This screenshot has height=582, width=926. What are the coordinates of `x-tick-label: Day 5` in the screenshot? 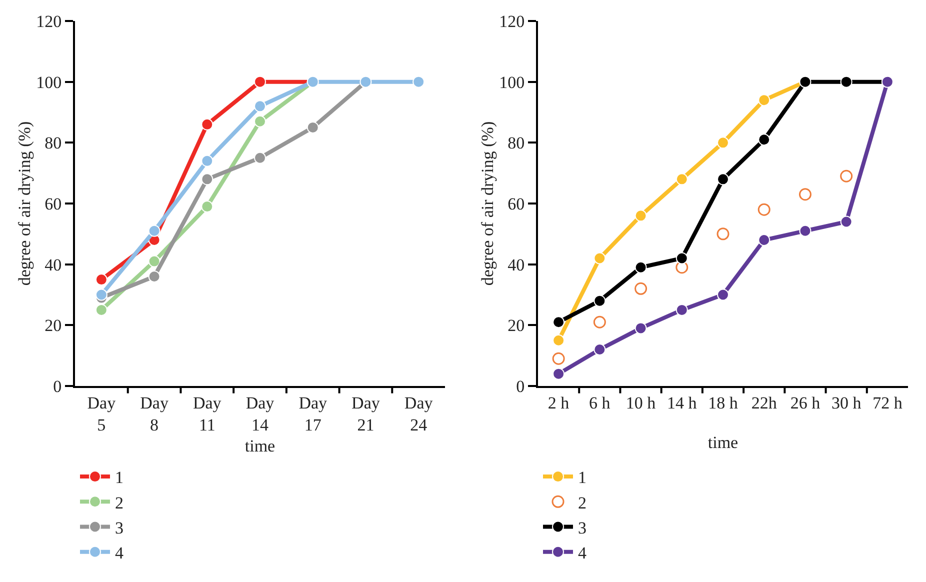 It's located at (101, 413).